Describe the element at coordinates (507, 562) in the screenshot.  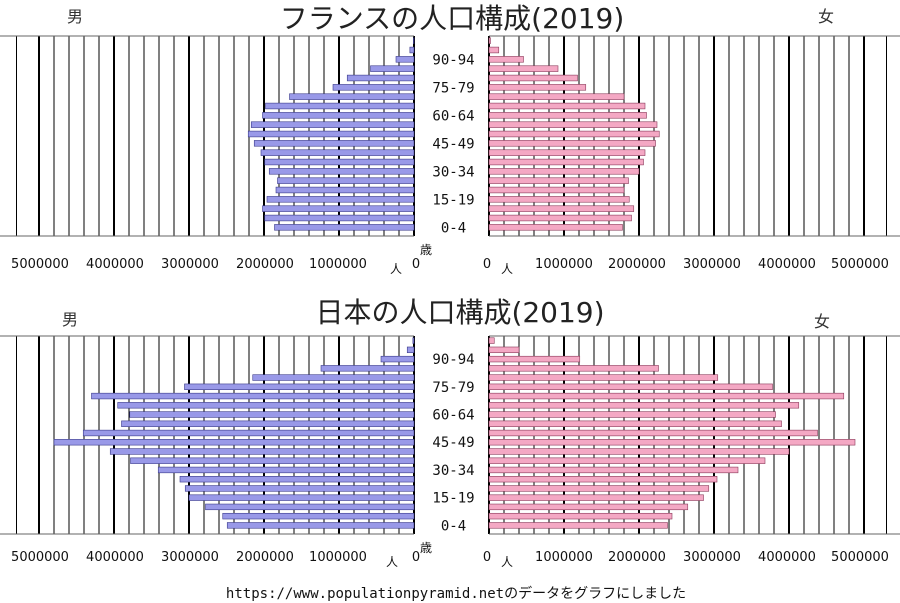
I see `unit-label-right: 人` at that location.